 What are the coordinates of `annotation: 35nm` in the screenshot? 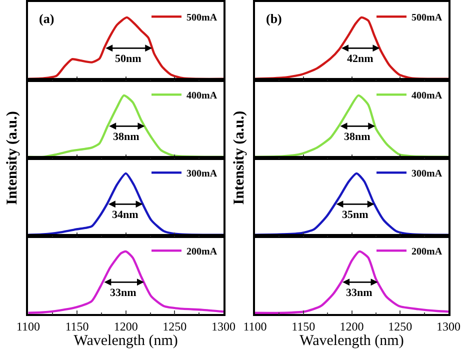 It's located at (355, 215).